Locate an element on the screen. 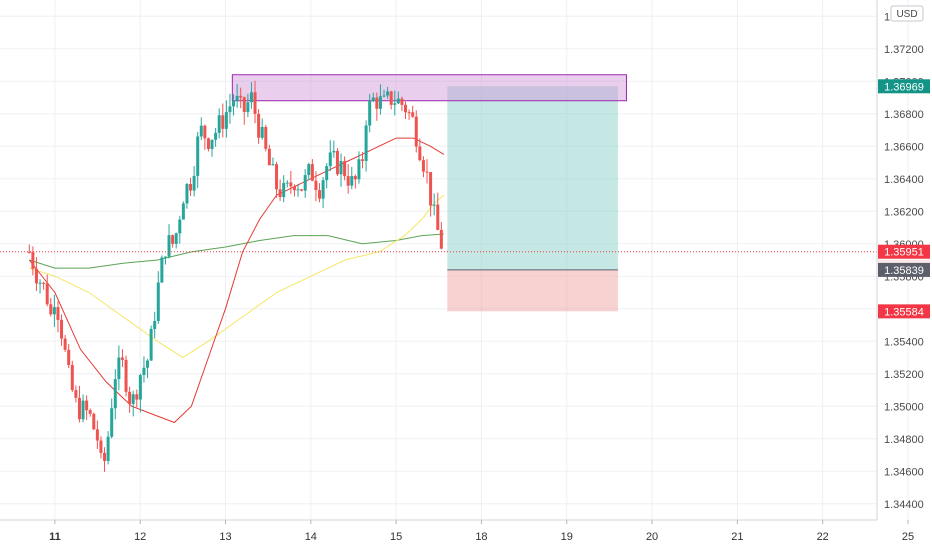  loss-zone is located at coordinates (532, 290).